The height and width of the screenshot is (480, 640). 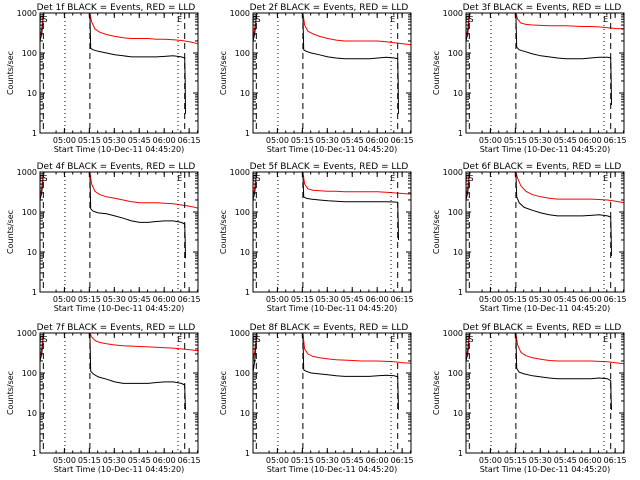 I want to click on chart-title: Det 9f BLACK = Events, RED = LLD, so click(x=542, y=328).